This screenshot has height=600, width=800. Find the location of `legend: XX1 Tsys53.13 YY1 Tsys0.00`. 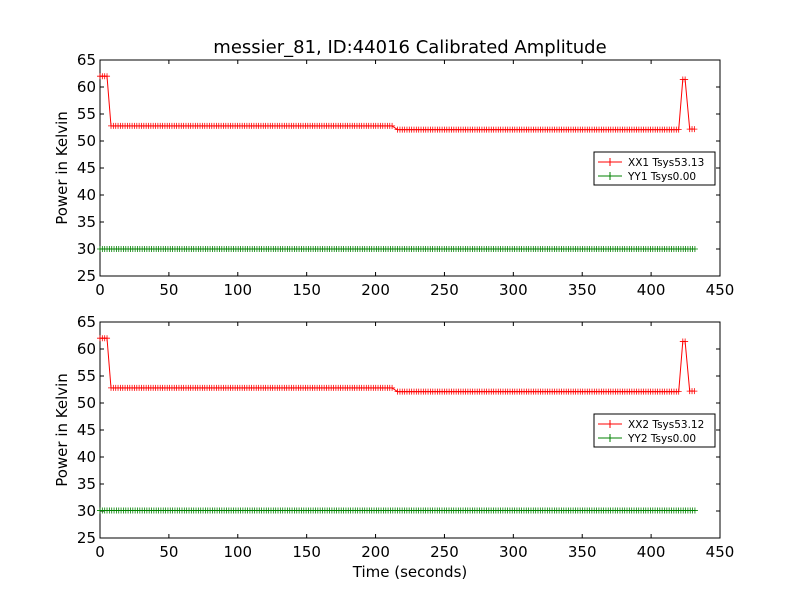

legend: XX1 Tsys53.13 YY1 Tsys0.00 is located at coordinates (654, 168).